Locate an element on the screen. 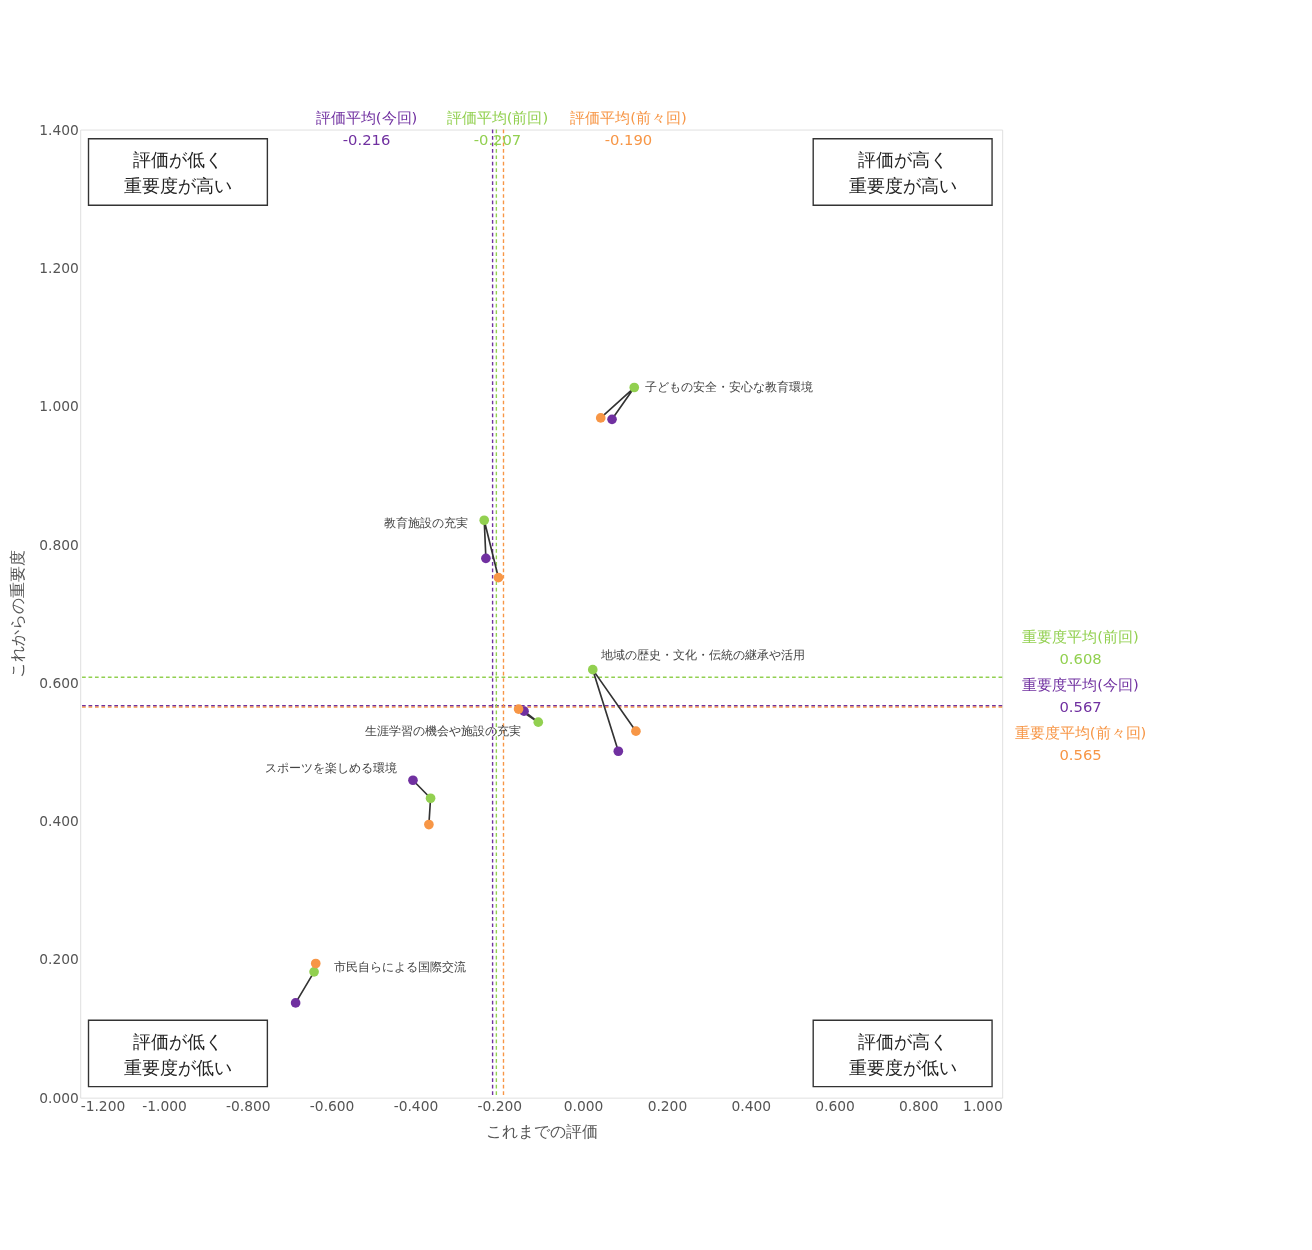  x-tick-label: -0.200 is located at coordinates (500, 1106).